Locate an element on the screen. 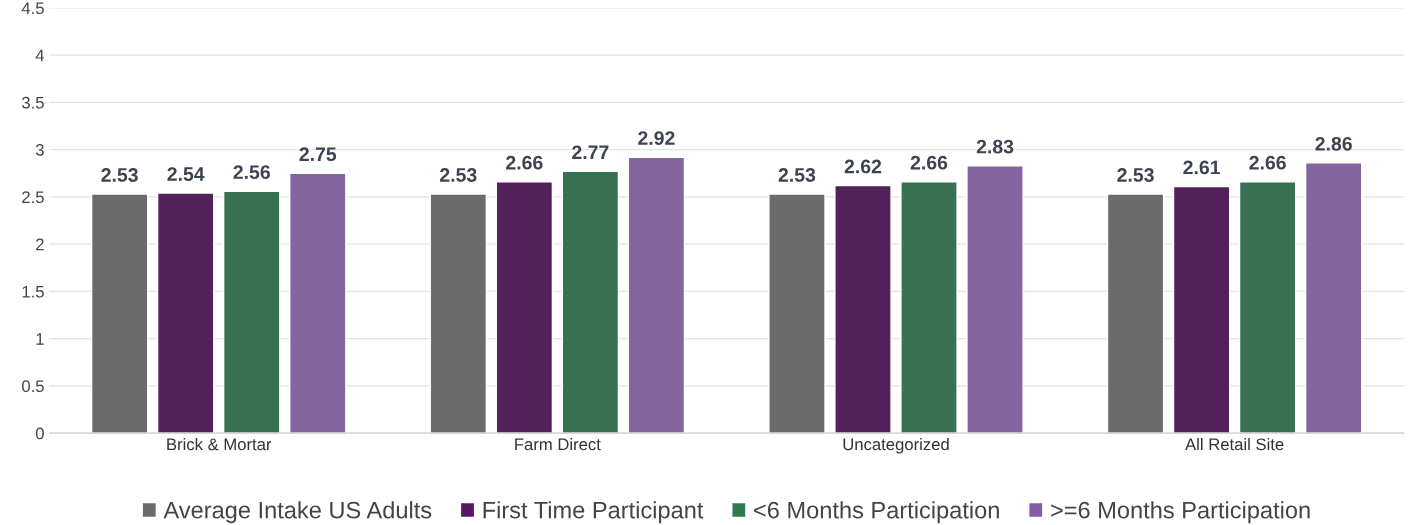 The width and height of the screenshot is (1411, 525). legend-label: Average Intake US Adults is located at coordinates (297, 512).